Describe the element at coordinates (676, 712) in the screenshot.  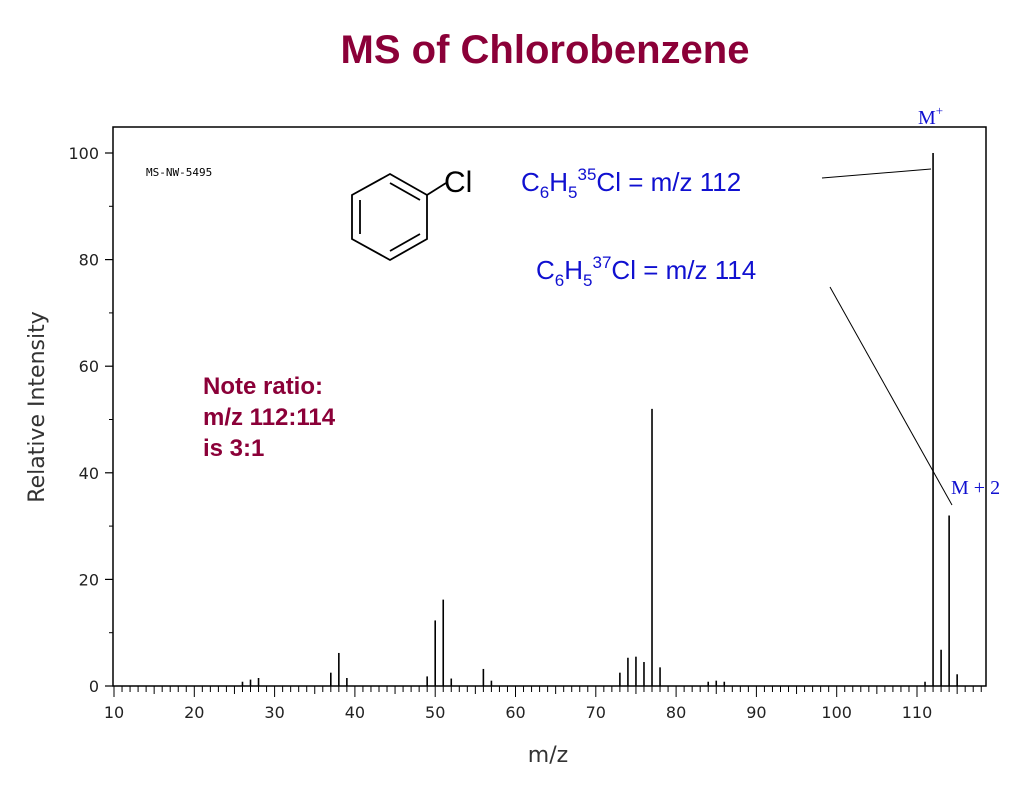
I see `x-tick-label: 80` at that location.